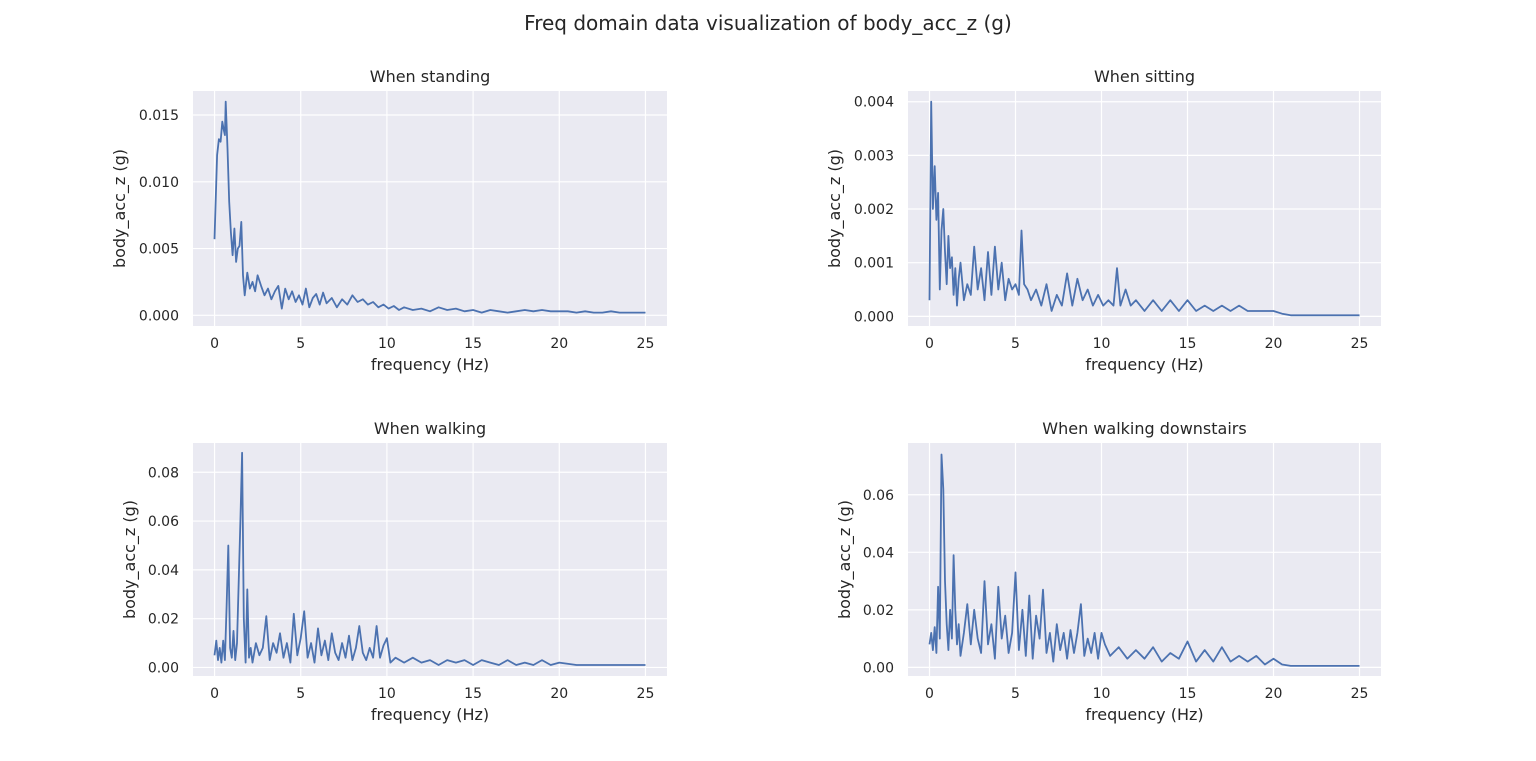 The image size is (1536, 761). What do you see at coordinates (874, 103) in the screenshot?
I see `y-tick-label: 0.004` at bounding box center [874, 103].